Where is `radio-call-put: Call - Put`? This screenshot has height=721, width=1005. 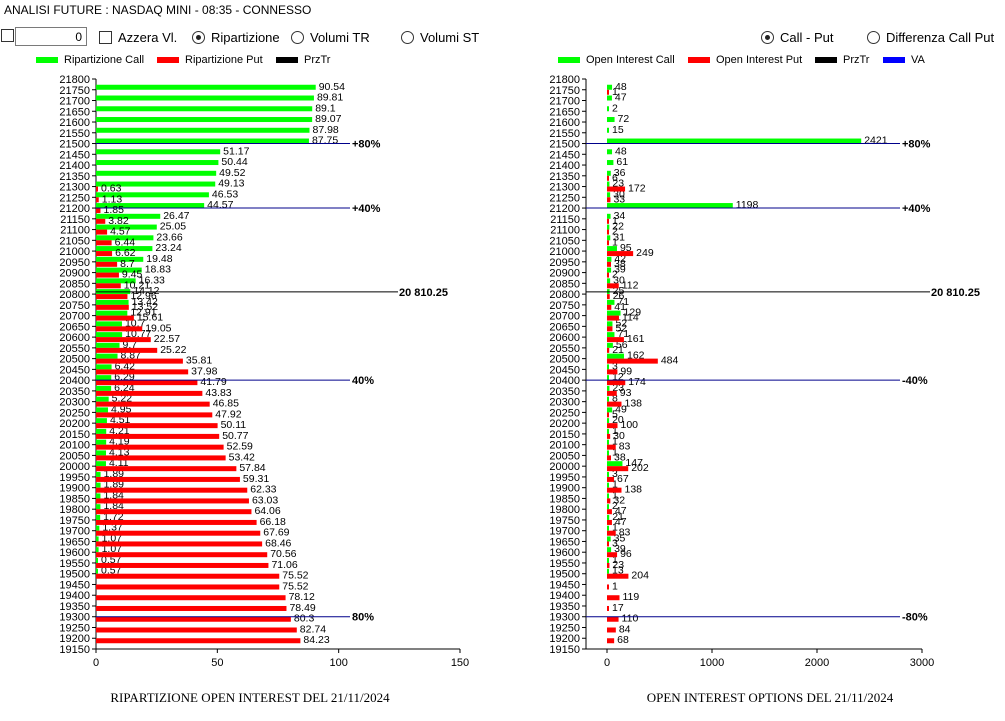
radio-call-put: Call - Put is located at coordinates (797, 37).